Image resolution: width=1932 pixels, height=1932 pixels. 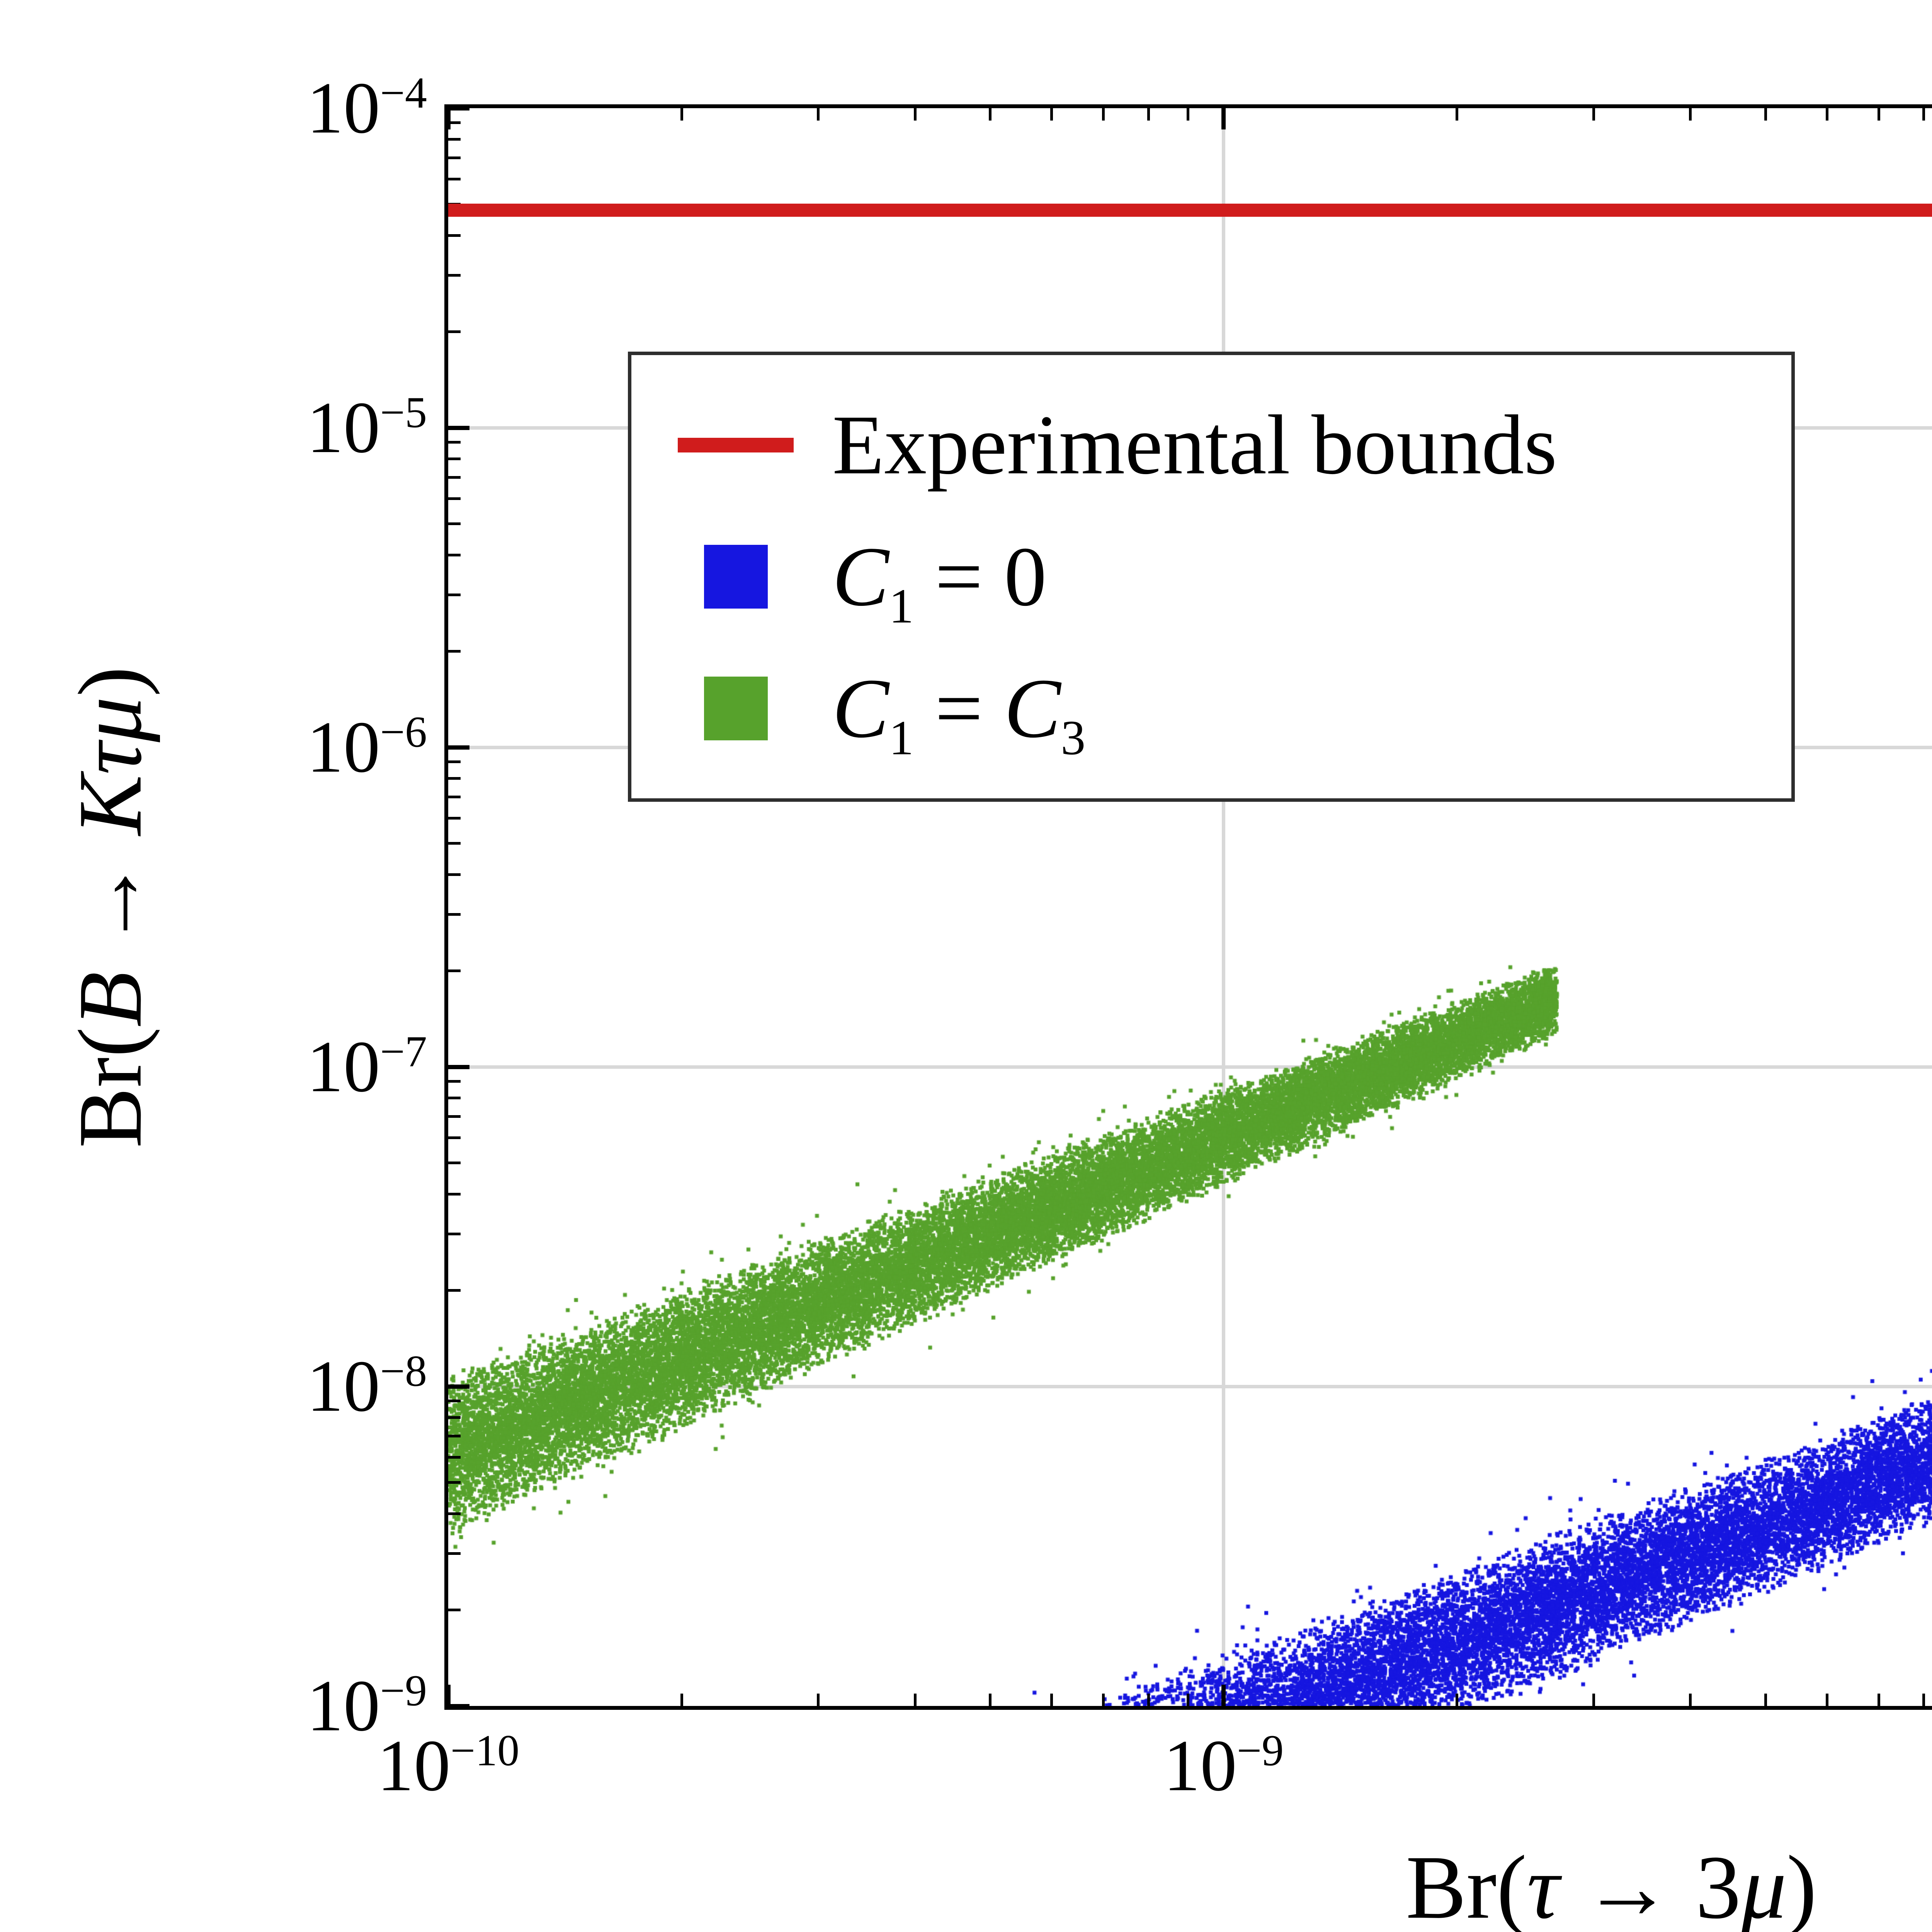 I want to click on x-tick-label: 10−10, so click(x=449, y=1766).